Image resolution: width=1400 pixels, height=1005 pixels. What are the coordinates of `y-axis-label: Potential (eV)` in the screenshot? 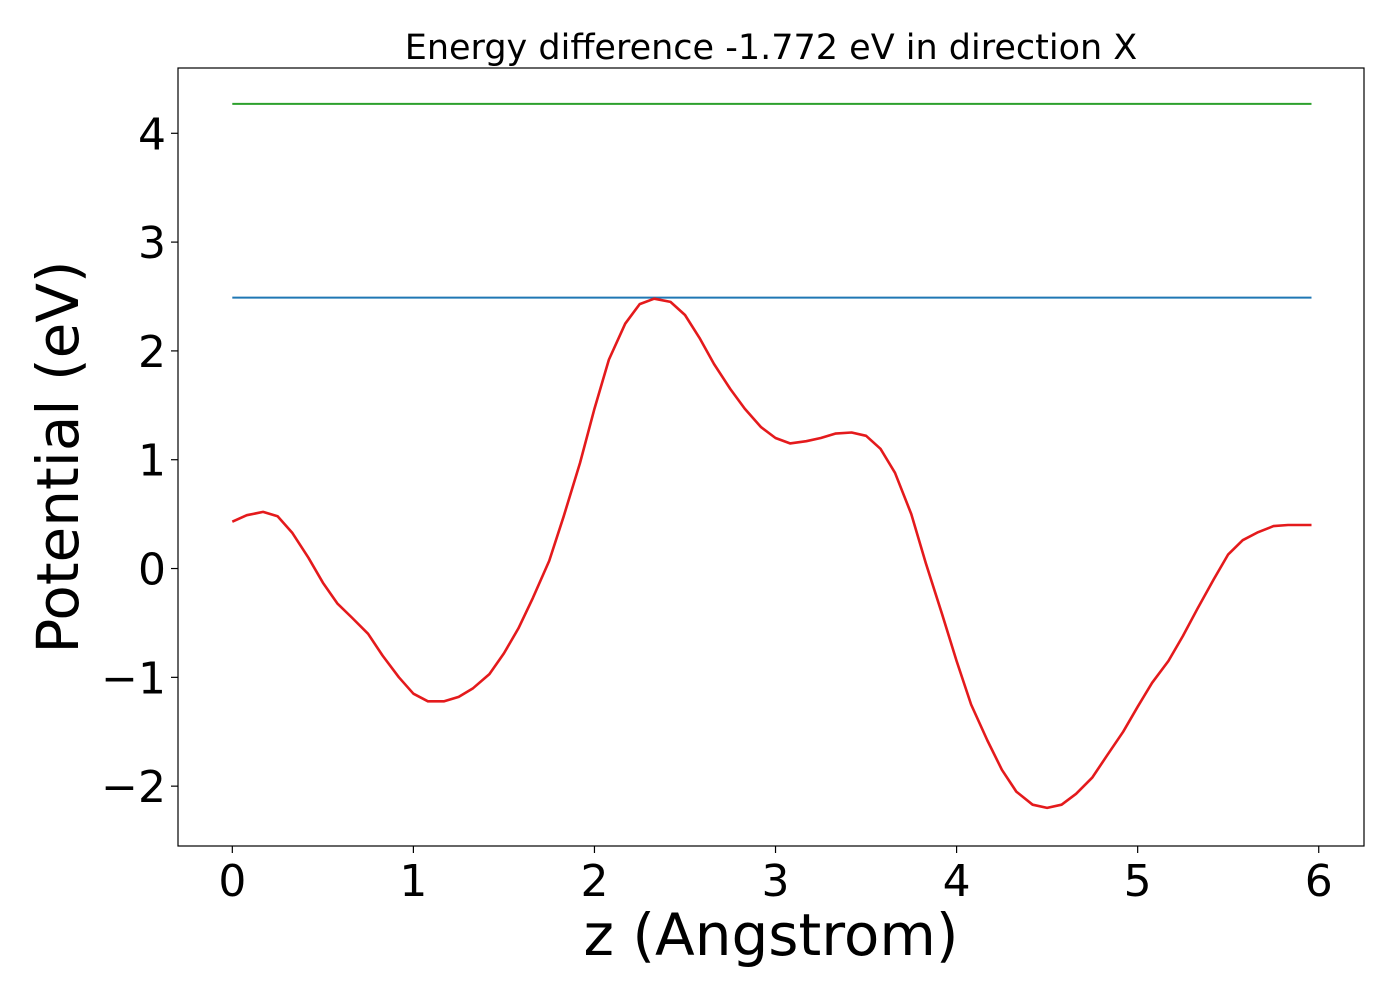 It's located at (58, 456).